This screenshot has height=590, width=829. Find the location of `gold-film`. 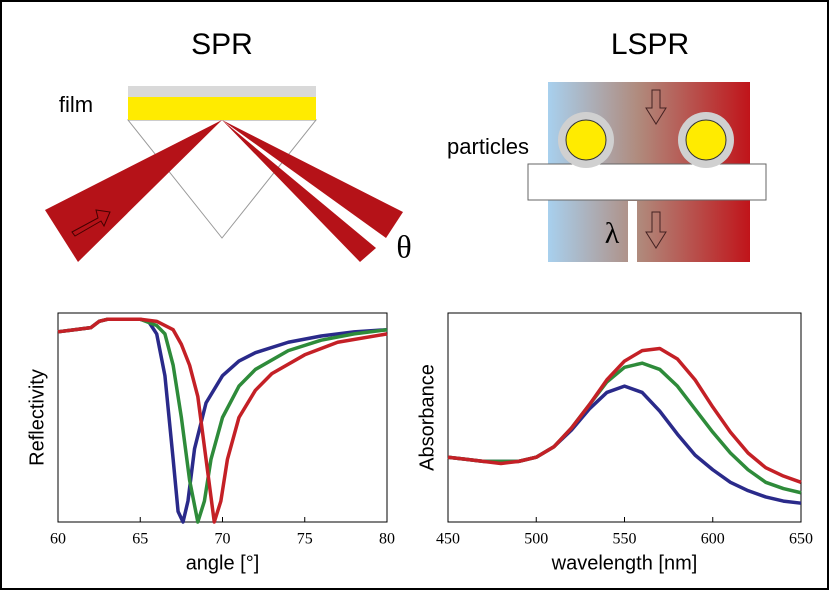

gold-film is located at coordinates (222, 108).